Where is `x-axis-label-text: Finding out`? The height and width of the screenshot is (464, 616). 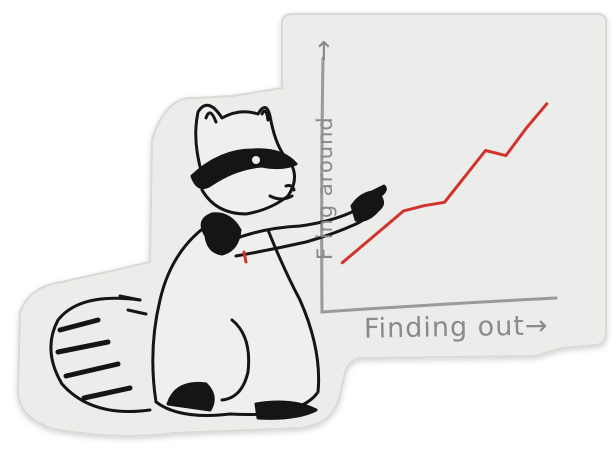 x-axis-label-text: Finding out is located at coordinates (444, 327).